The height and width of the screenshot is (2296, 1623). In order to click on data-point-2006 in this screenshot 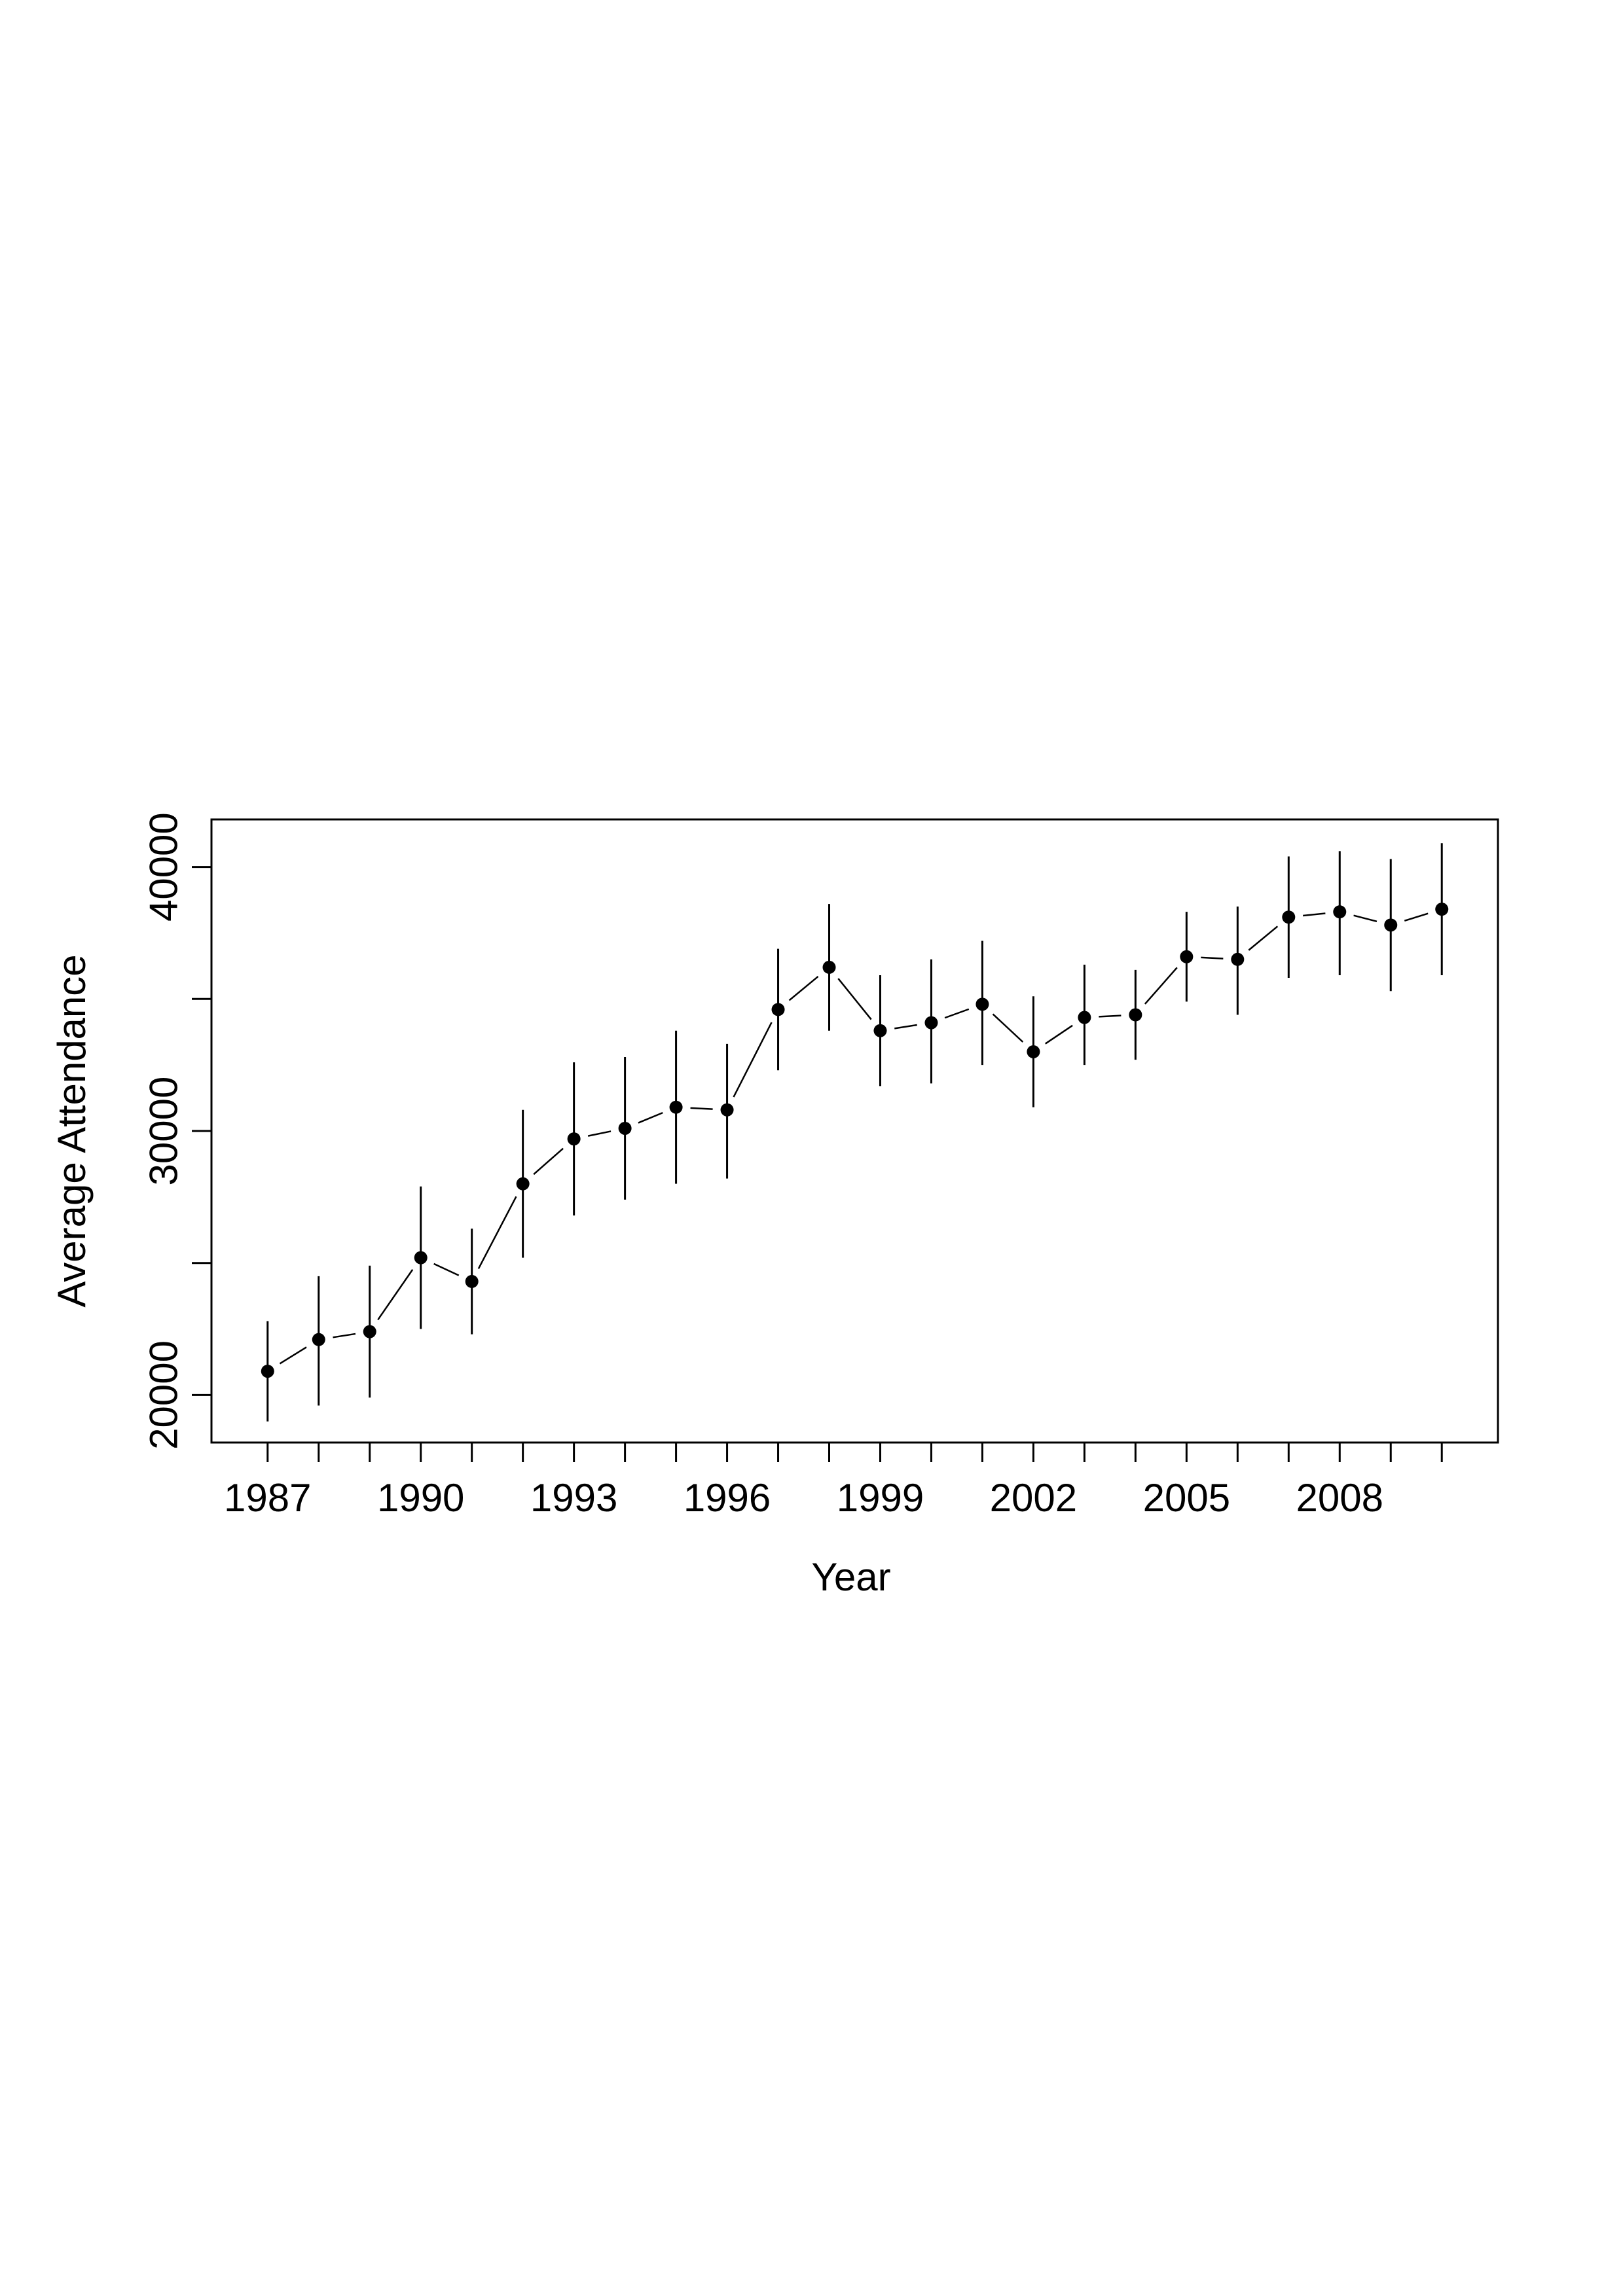, I will do `click(1238, 959)`.